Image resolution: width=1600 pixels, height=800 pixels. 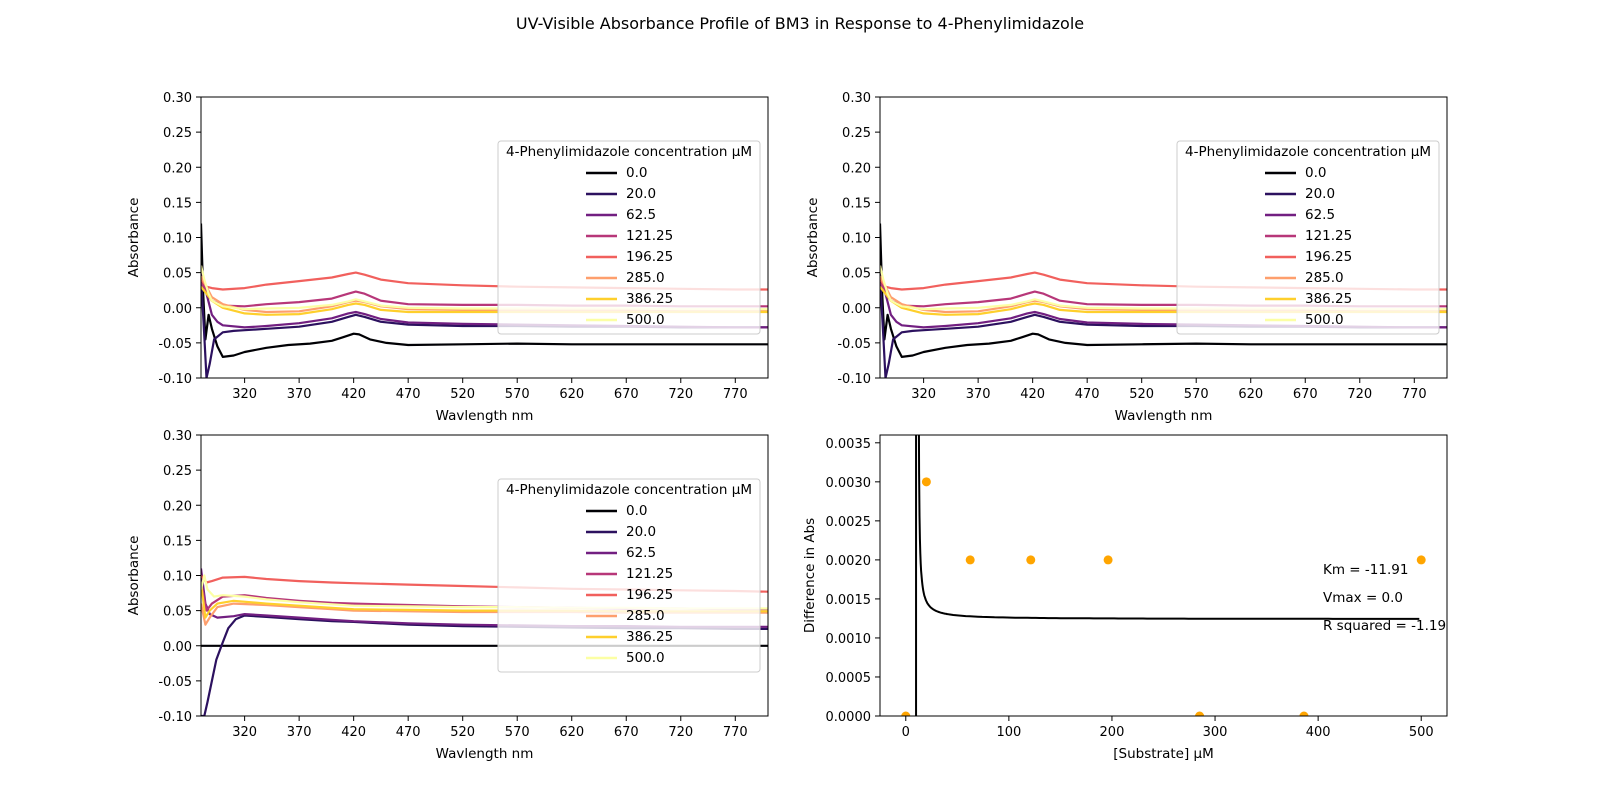 What do you see at coordinates (849, 600) in the screenshot?
I see `y-tick-label: 0.0015` at bounding box center [849, 600].